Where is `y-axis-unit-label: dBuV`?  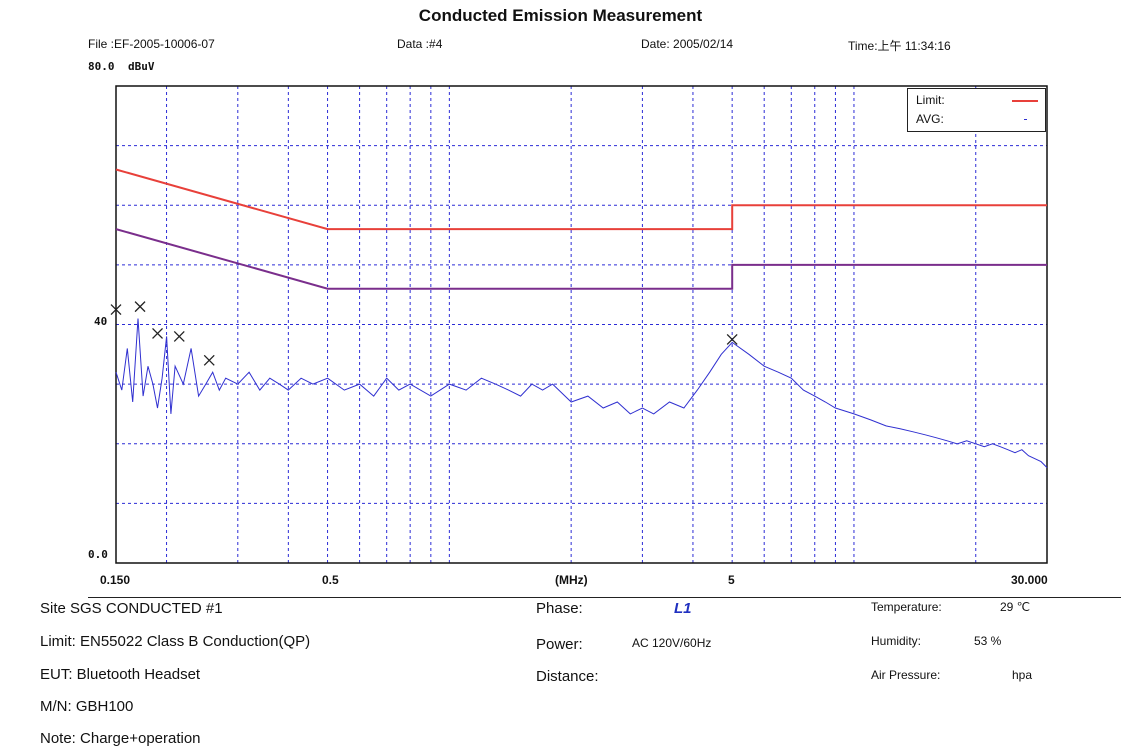 y-axis-unit-label: dBuV is located at coordinates (141, 66).